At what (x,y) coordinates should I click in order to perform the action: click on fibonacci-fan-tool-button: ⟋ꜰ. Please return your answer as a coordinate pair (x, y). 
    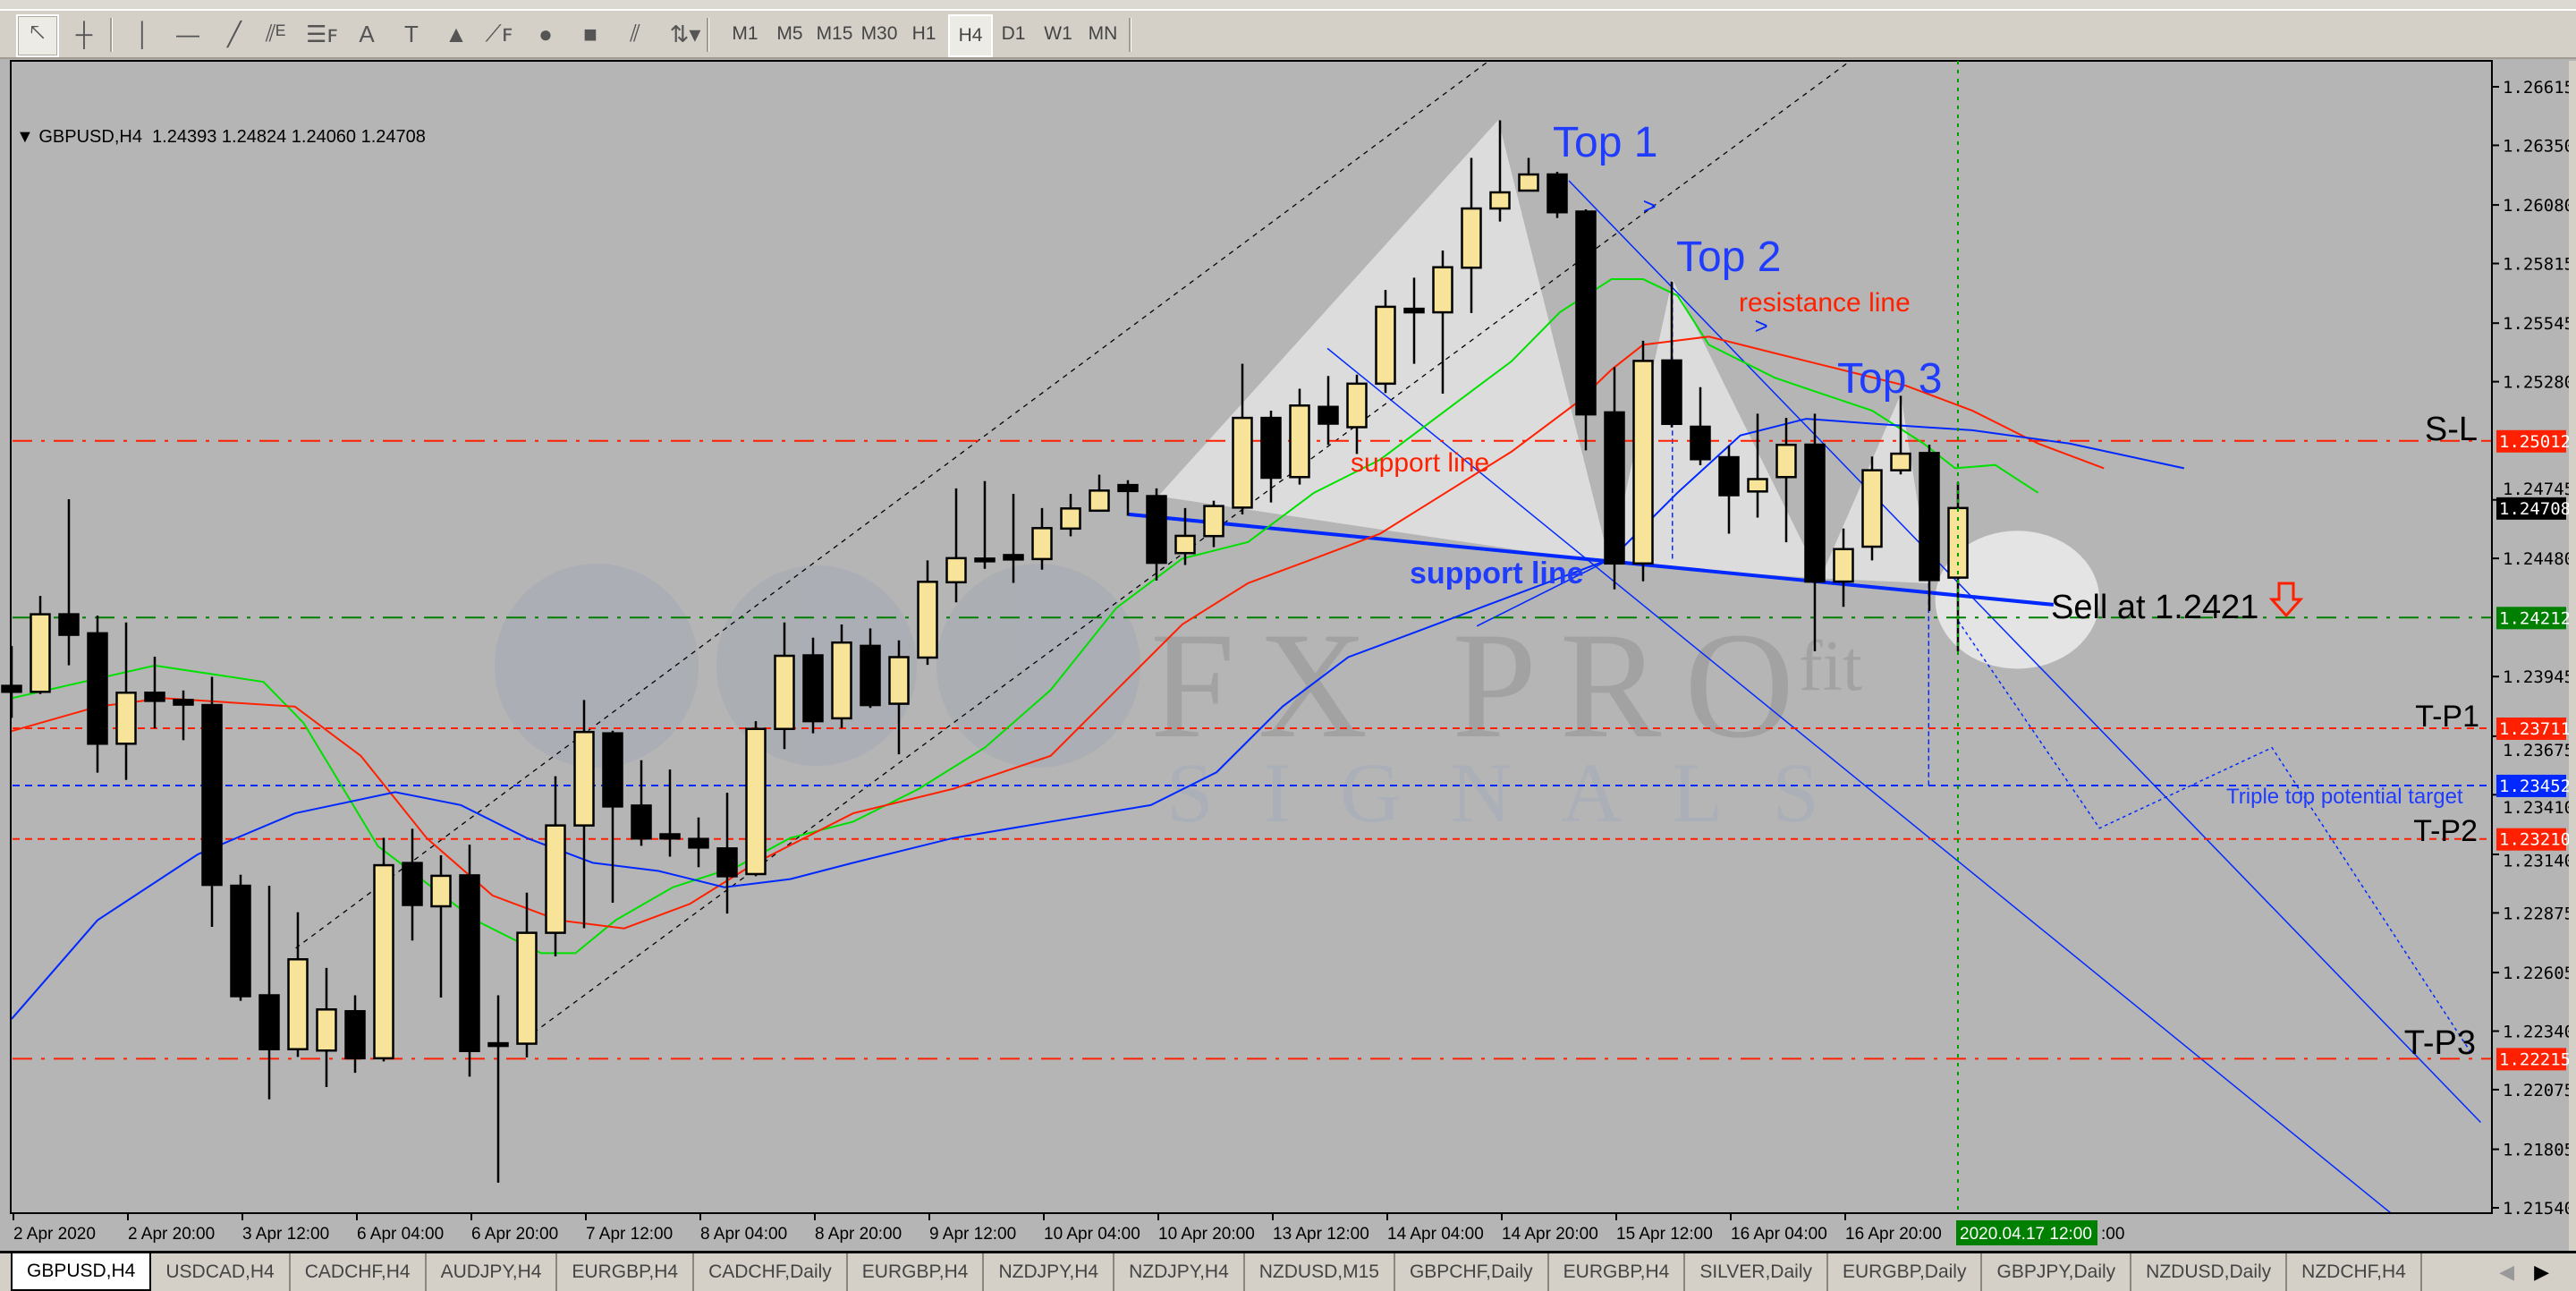
    Looking at the image, I should click on (499, 34).